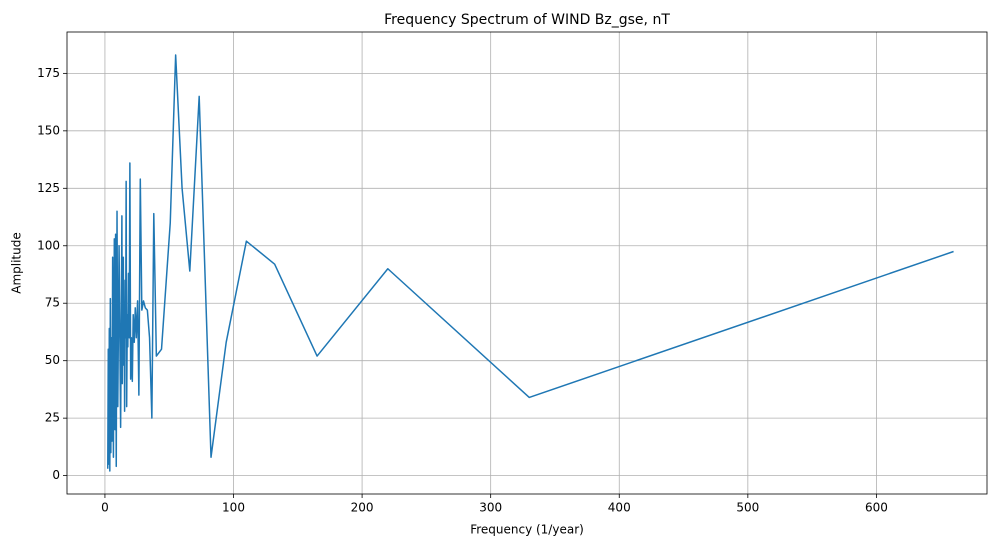 The width and height of the screenshot is (1005, 547). What do you see at coordinates (56, 475) in the screenshot?
I see `y-tick-label: 0` at bounding box center [56, 475].